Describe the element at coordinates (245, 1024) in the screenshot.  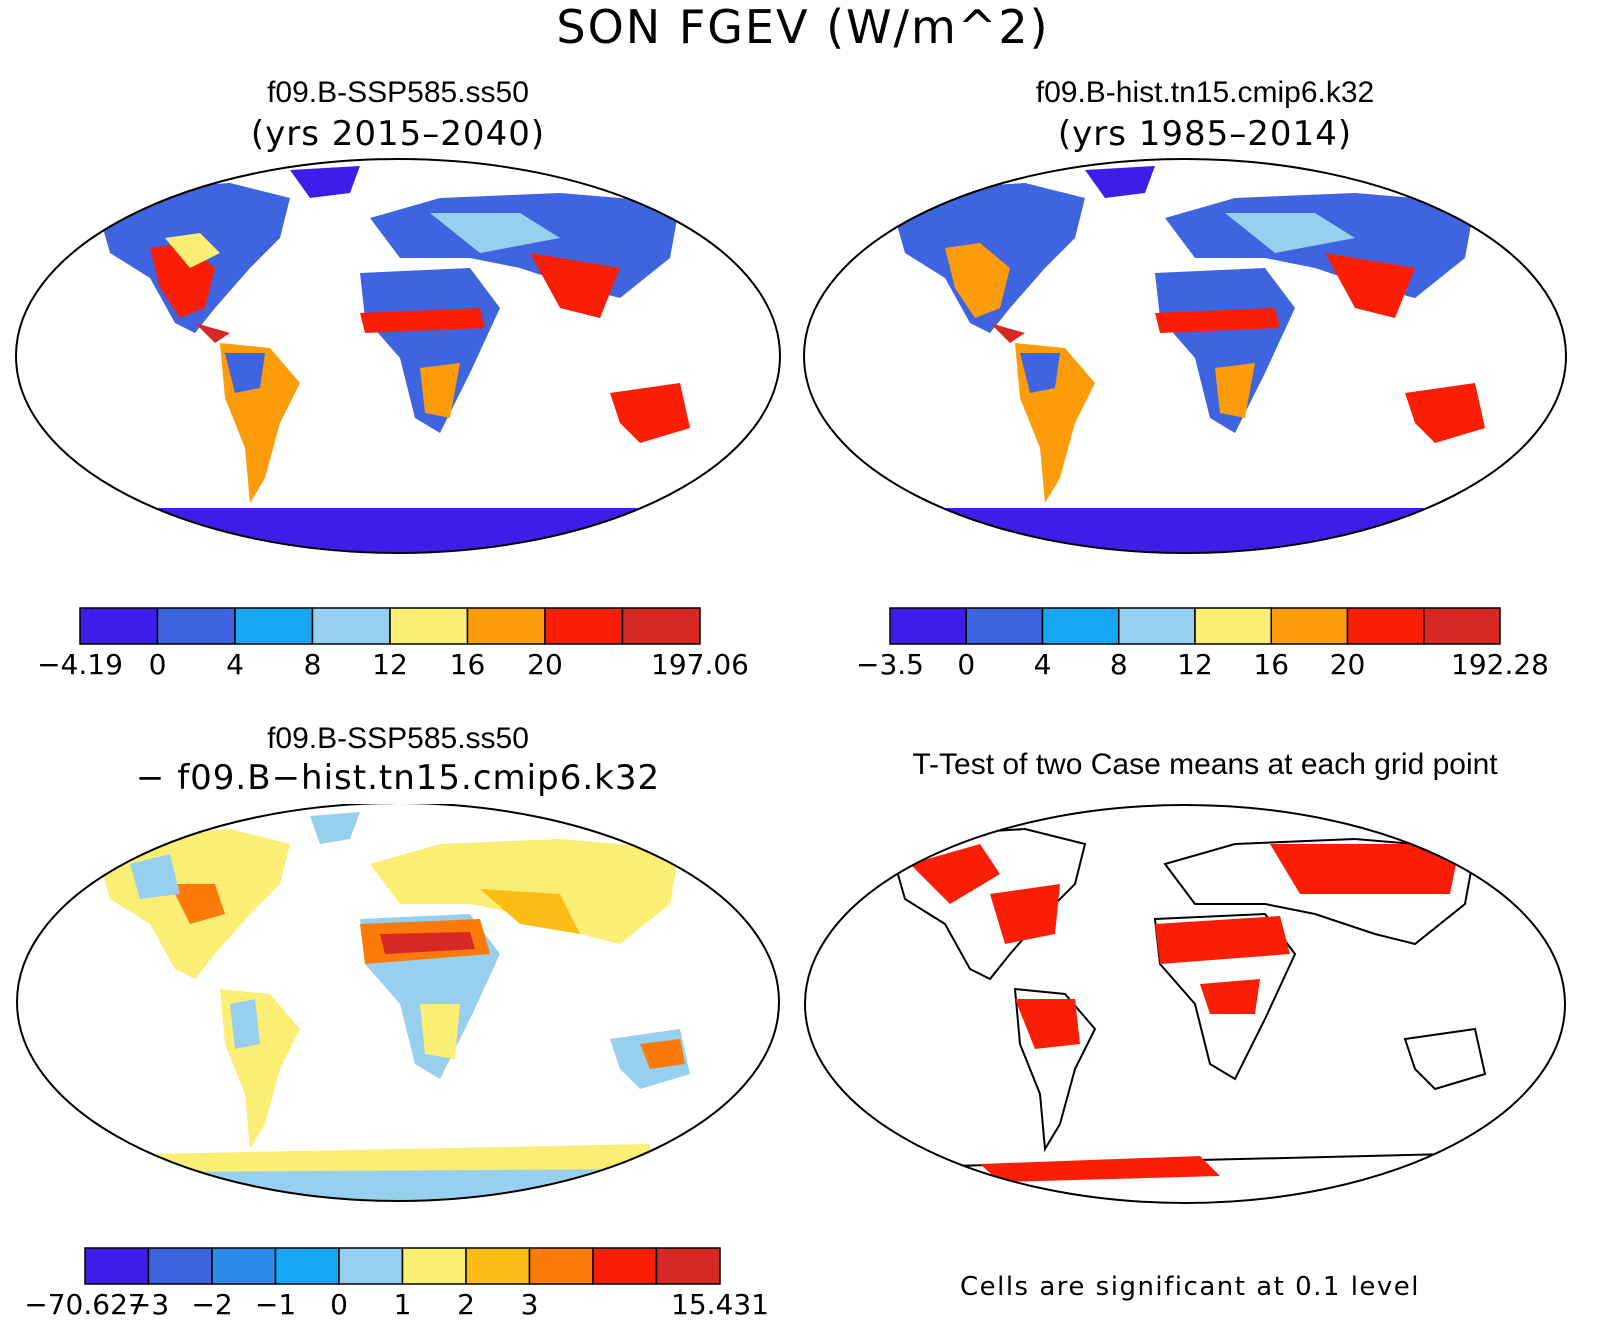
I see `land-south-america-cool` at that location.